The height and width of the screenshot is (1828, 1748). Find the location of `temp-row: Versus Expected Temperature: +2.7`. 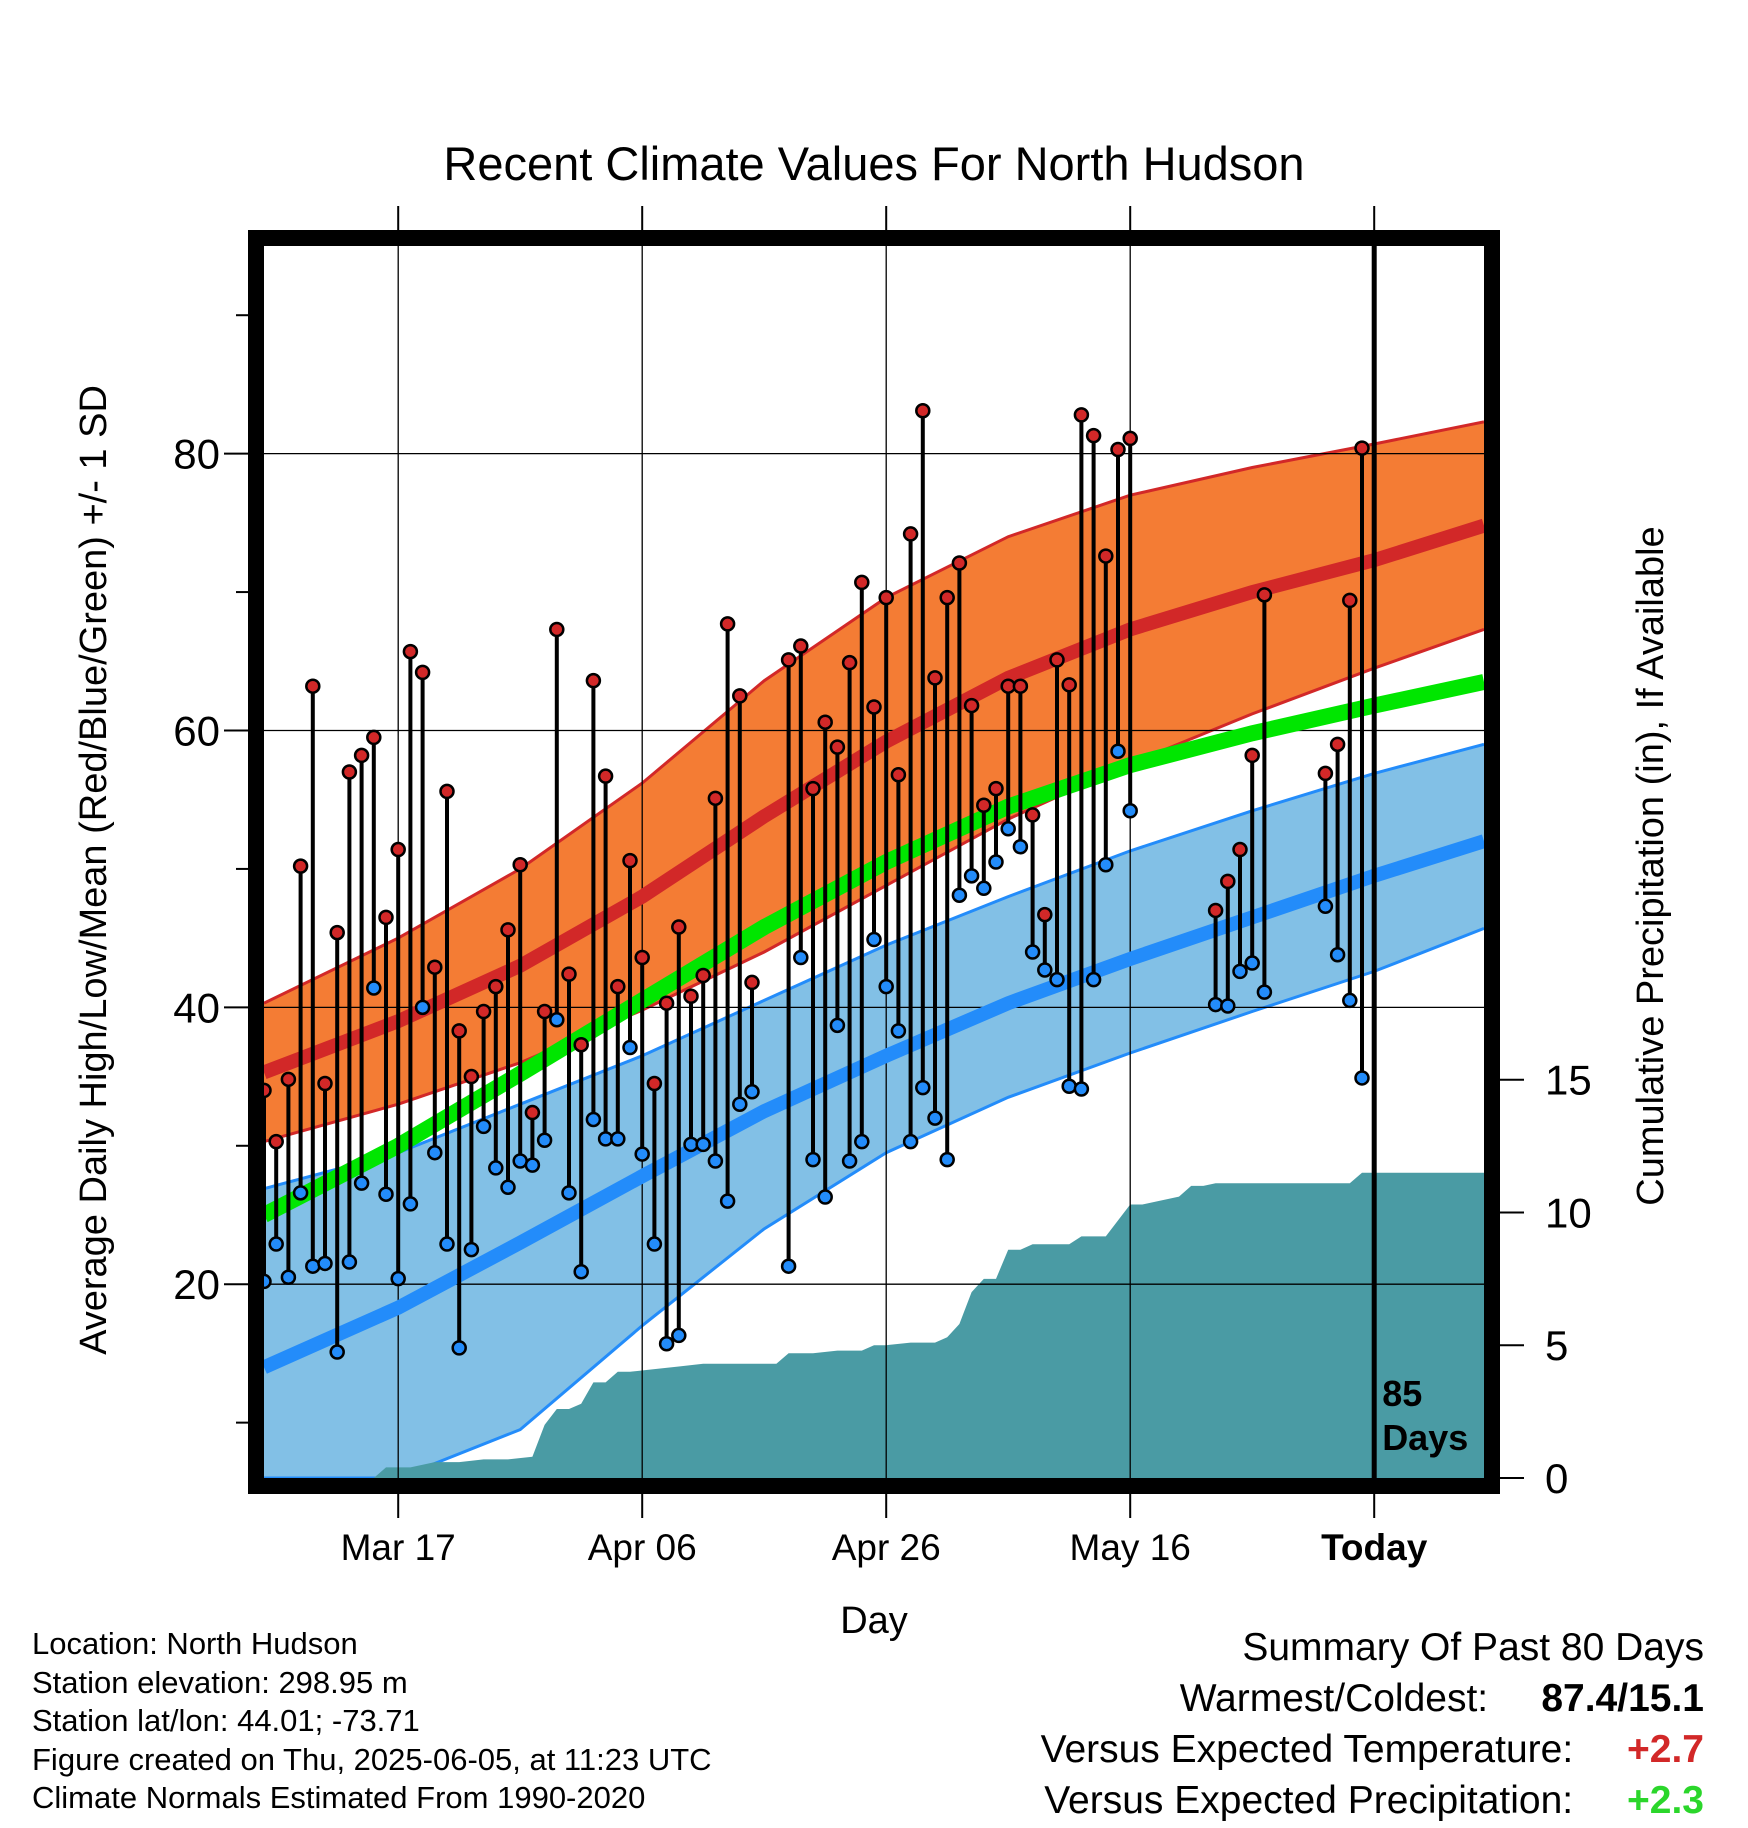

temp-row: Versus Expected Temperature: +2.7 is located at coordinates (1372, 1749).